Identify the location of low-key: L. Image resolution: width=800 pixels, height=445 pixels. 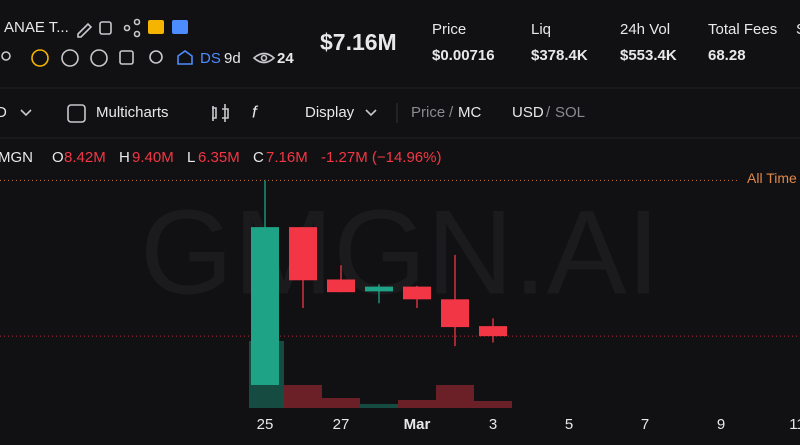
(191, 157).